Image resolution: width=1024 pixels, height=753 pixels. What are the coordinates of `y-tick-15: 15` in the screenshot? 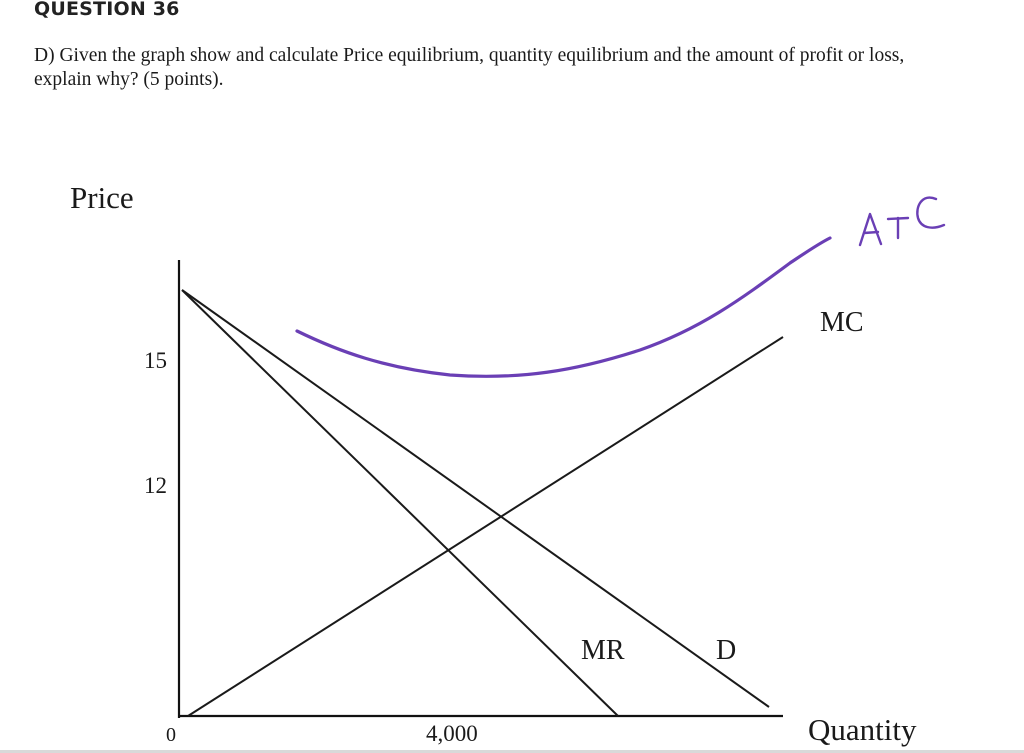 It's located at (155, 360).